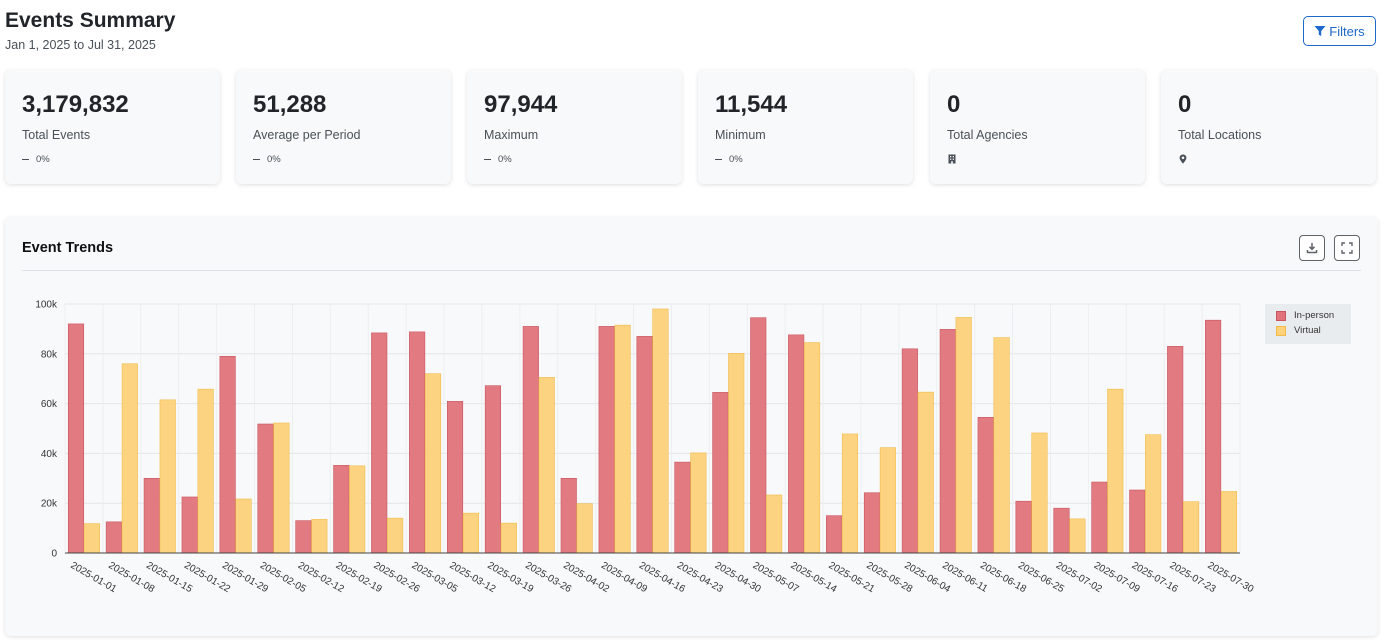  Describe the element at coordinates (49, 404) in the screenshot. I see `y-tick-label: 60k` at that location.